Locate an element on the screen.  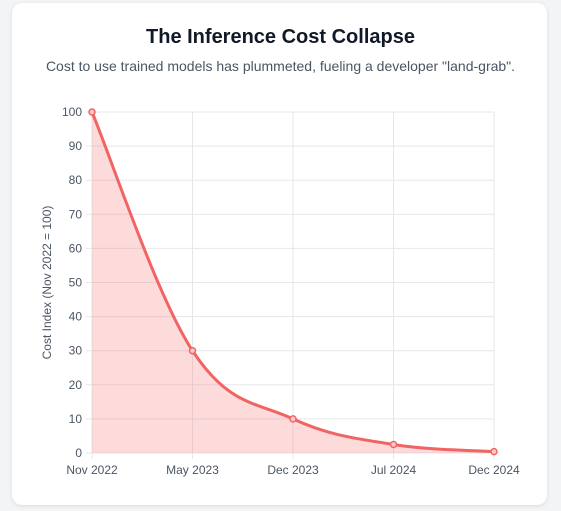
y-tick-label: 50 is located at coordinates (76, 283).